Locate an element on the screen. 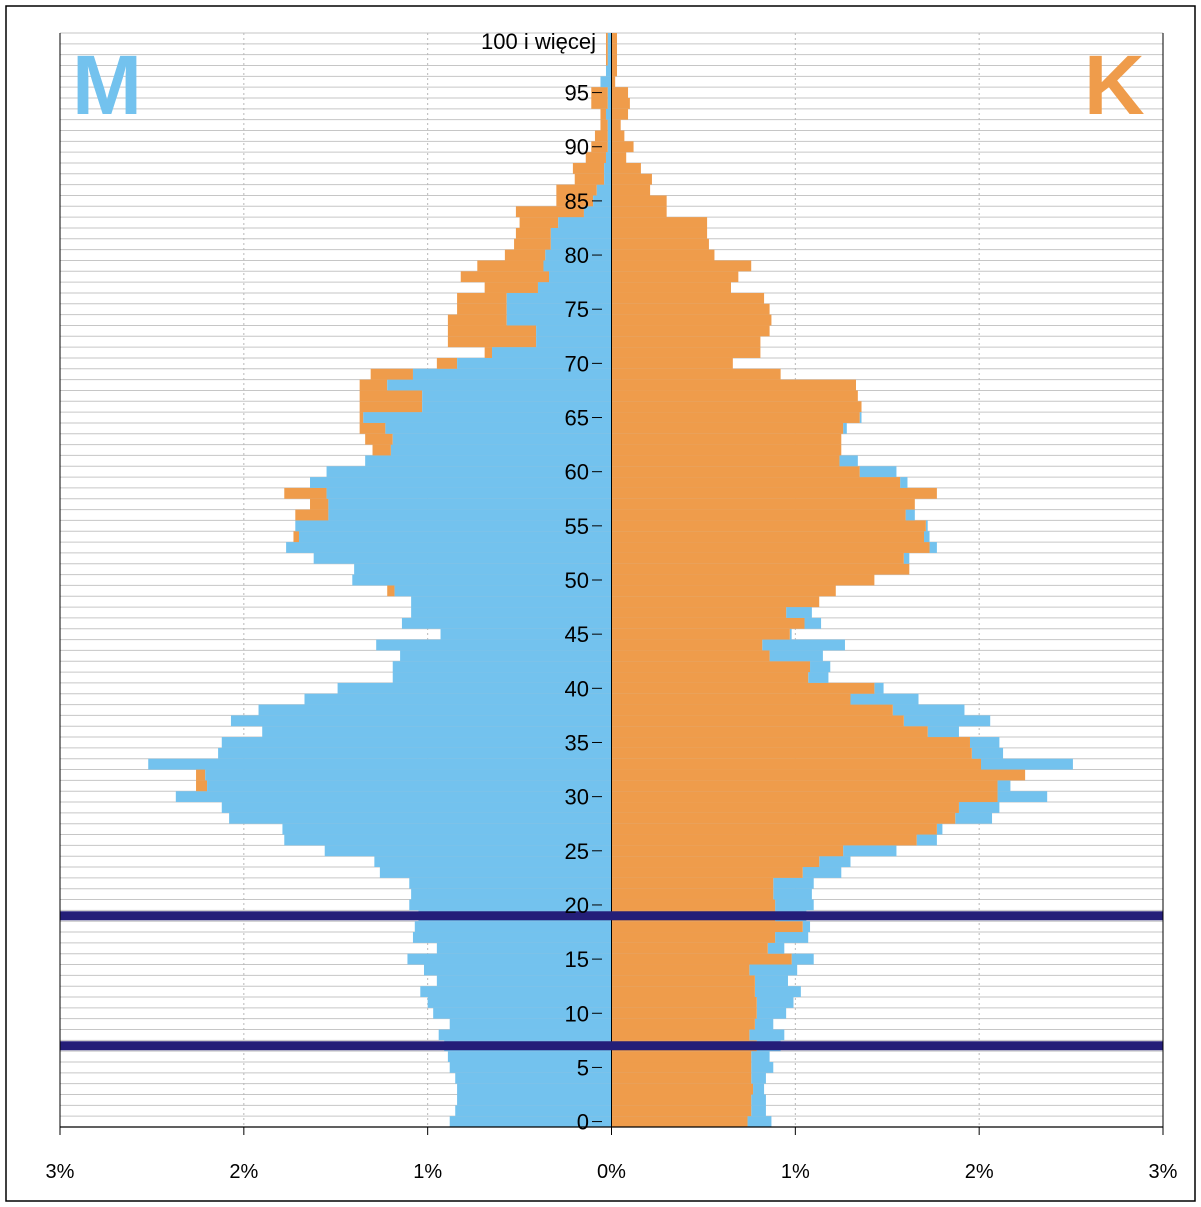 This screenshot has width=1201, height=1207. x-tick-label: 1% is located at coordinates (795, 1172).